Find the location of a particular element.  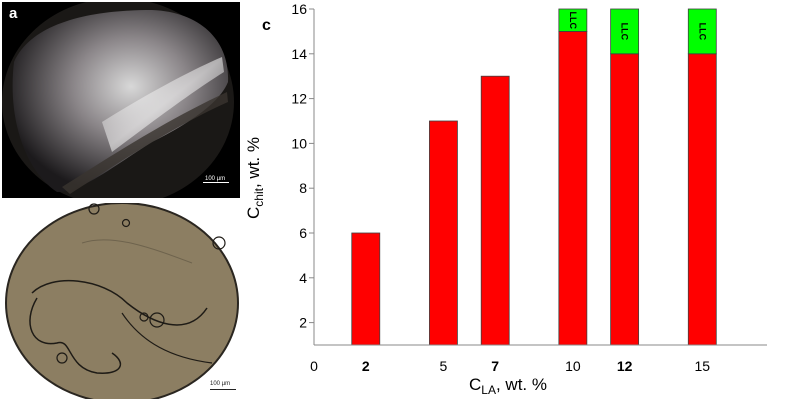

scale-bar-a is located at coordinates (216, 182).